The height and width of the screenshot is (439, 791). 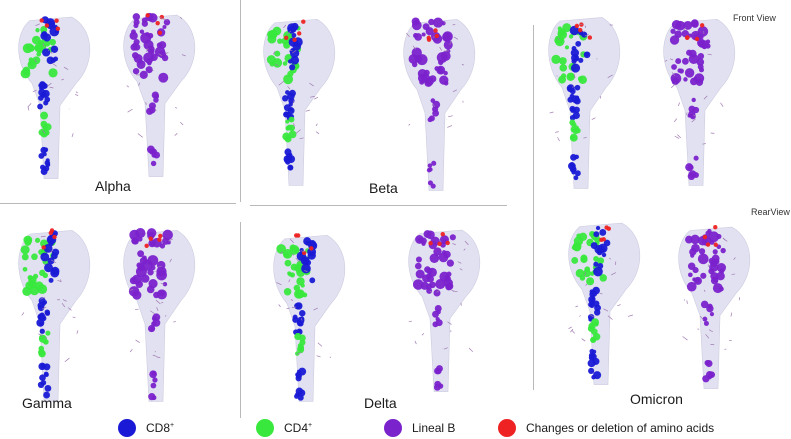 I want to click on omicron-rear-structure, so click(x=699, y=102).